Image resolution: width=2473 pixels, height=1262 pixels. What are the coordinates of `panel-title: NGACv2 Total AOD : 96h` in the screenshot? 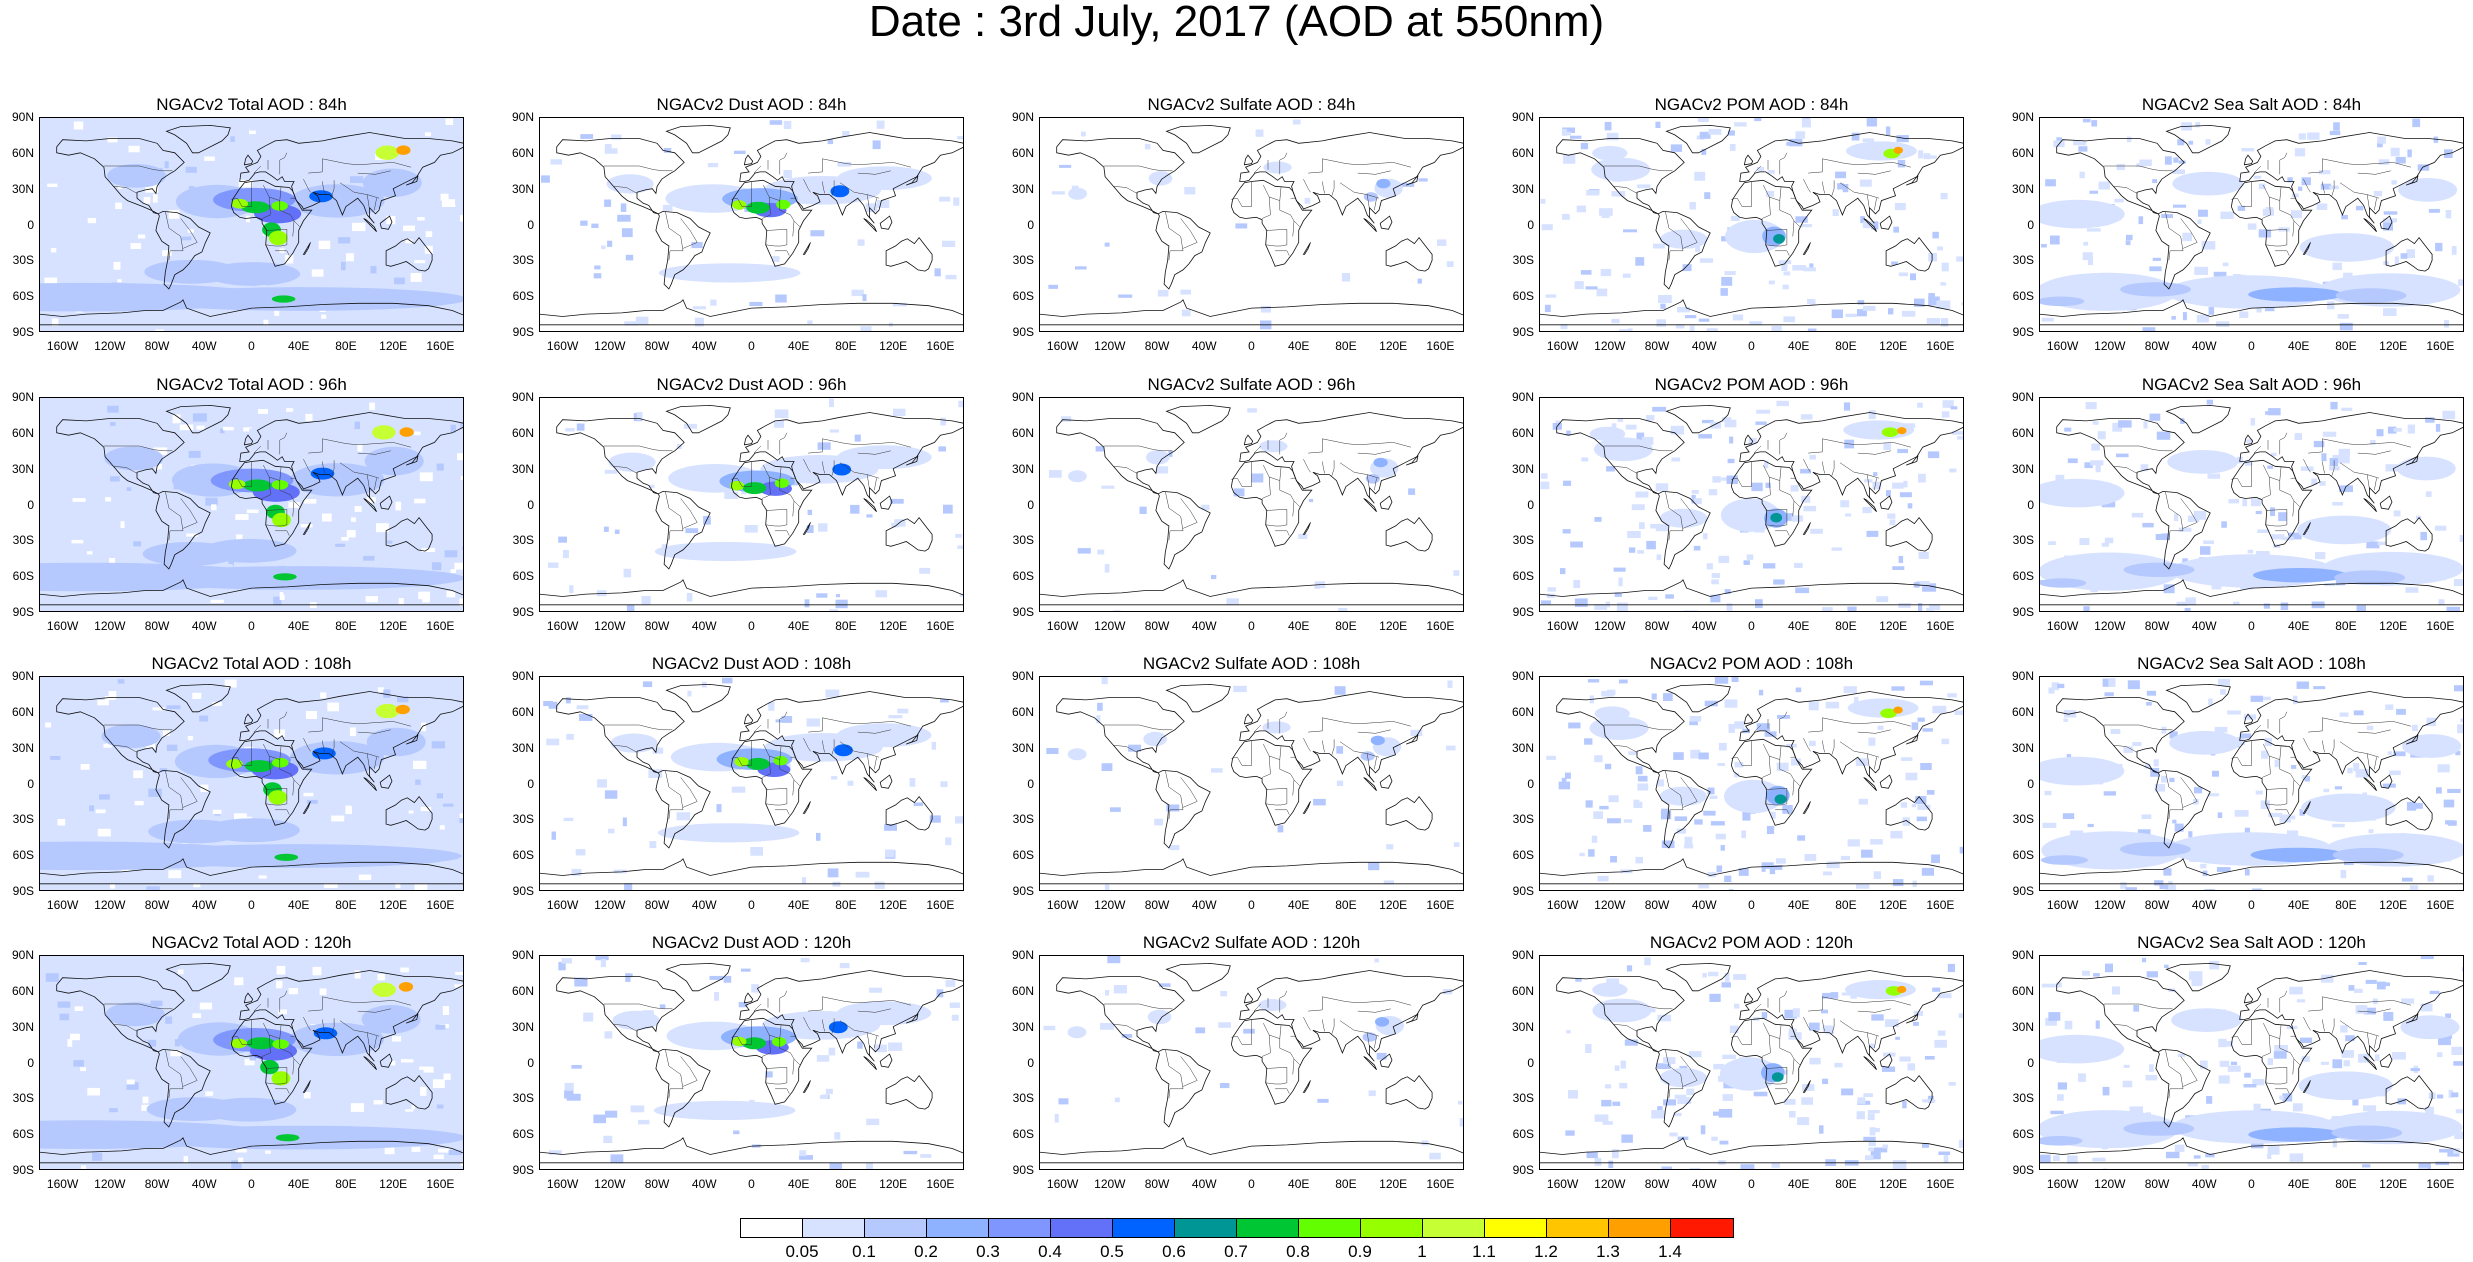 It's located at (251, 385).